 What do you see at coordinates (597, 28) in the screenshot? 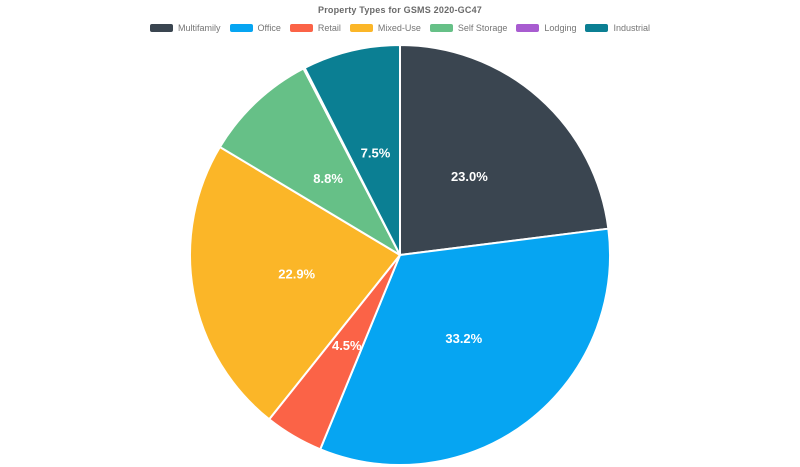
I see `legend-swatch-industrial` at bounding box center [597, 28].